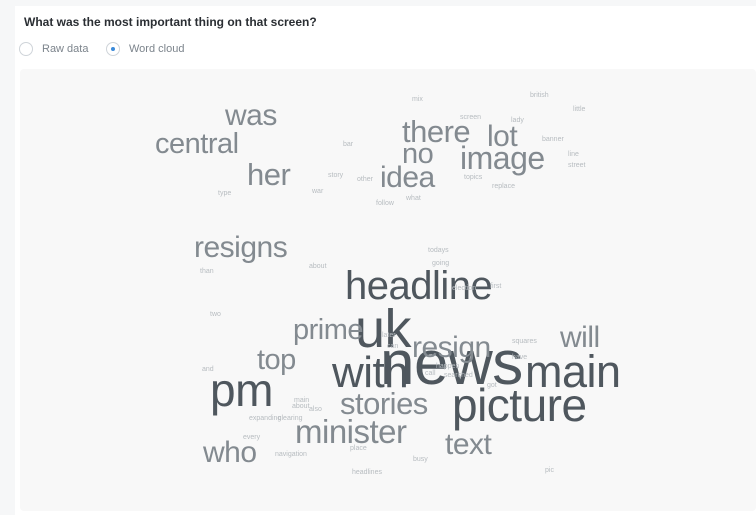 This screenshot has width=756, height=515. Describe the element at coordinates (473, 177) in the screenshot. I see `word-cloud-word: topics` at that location.